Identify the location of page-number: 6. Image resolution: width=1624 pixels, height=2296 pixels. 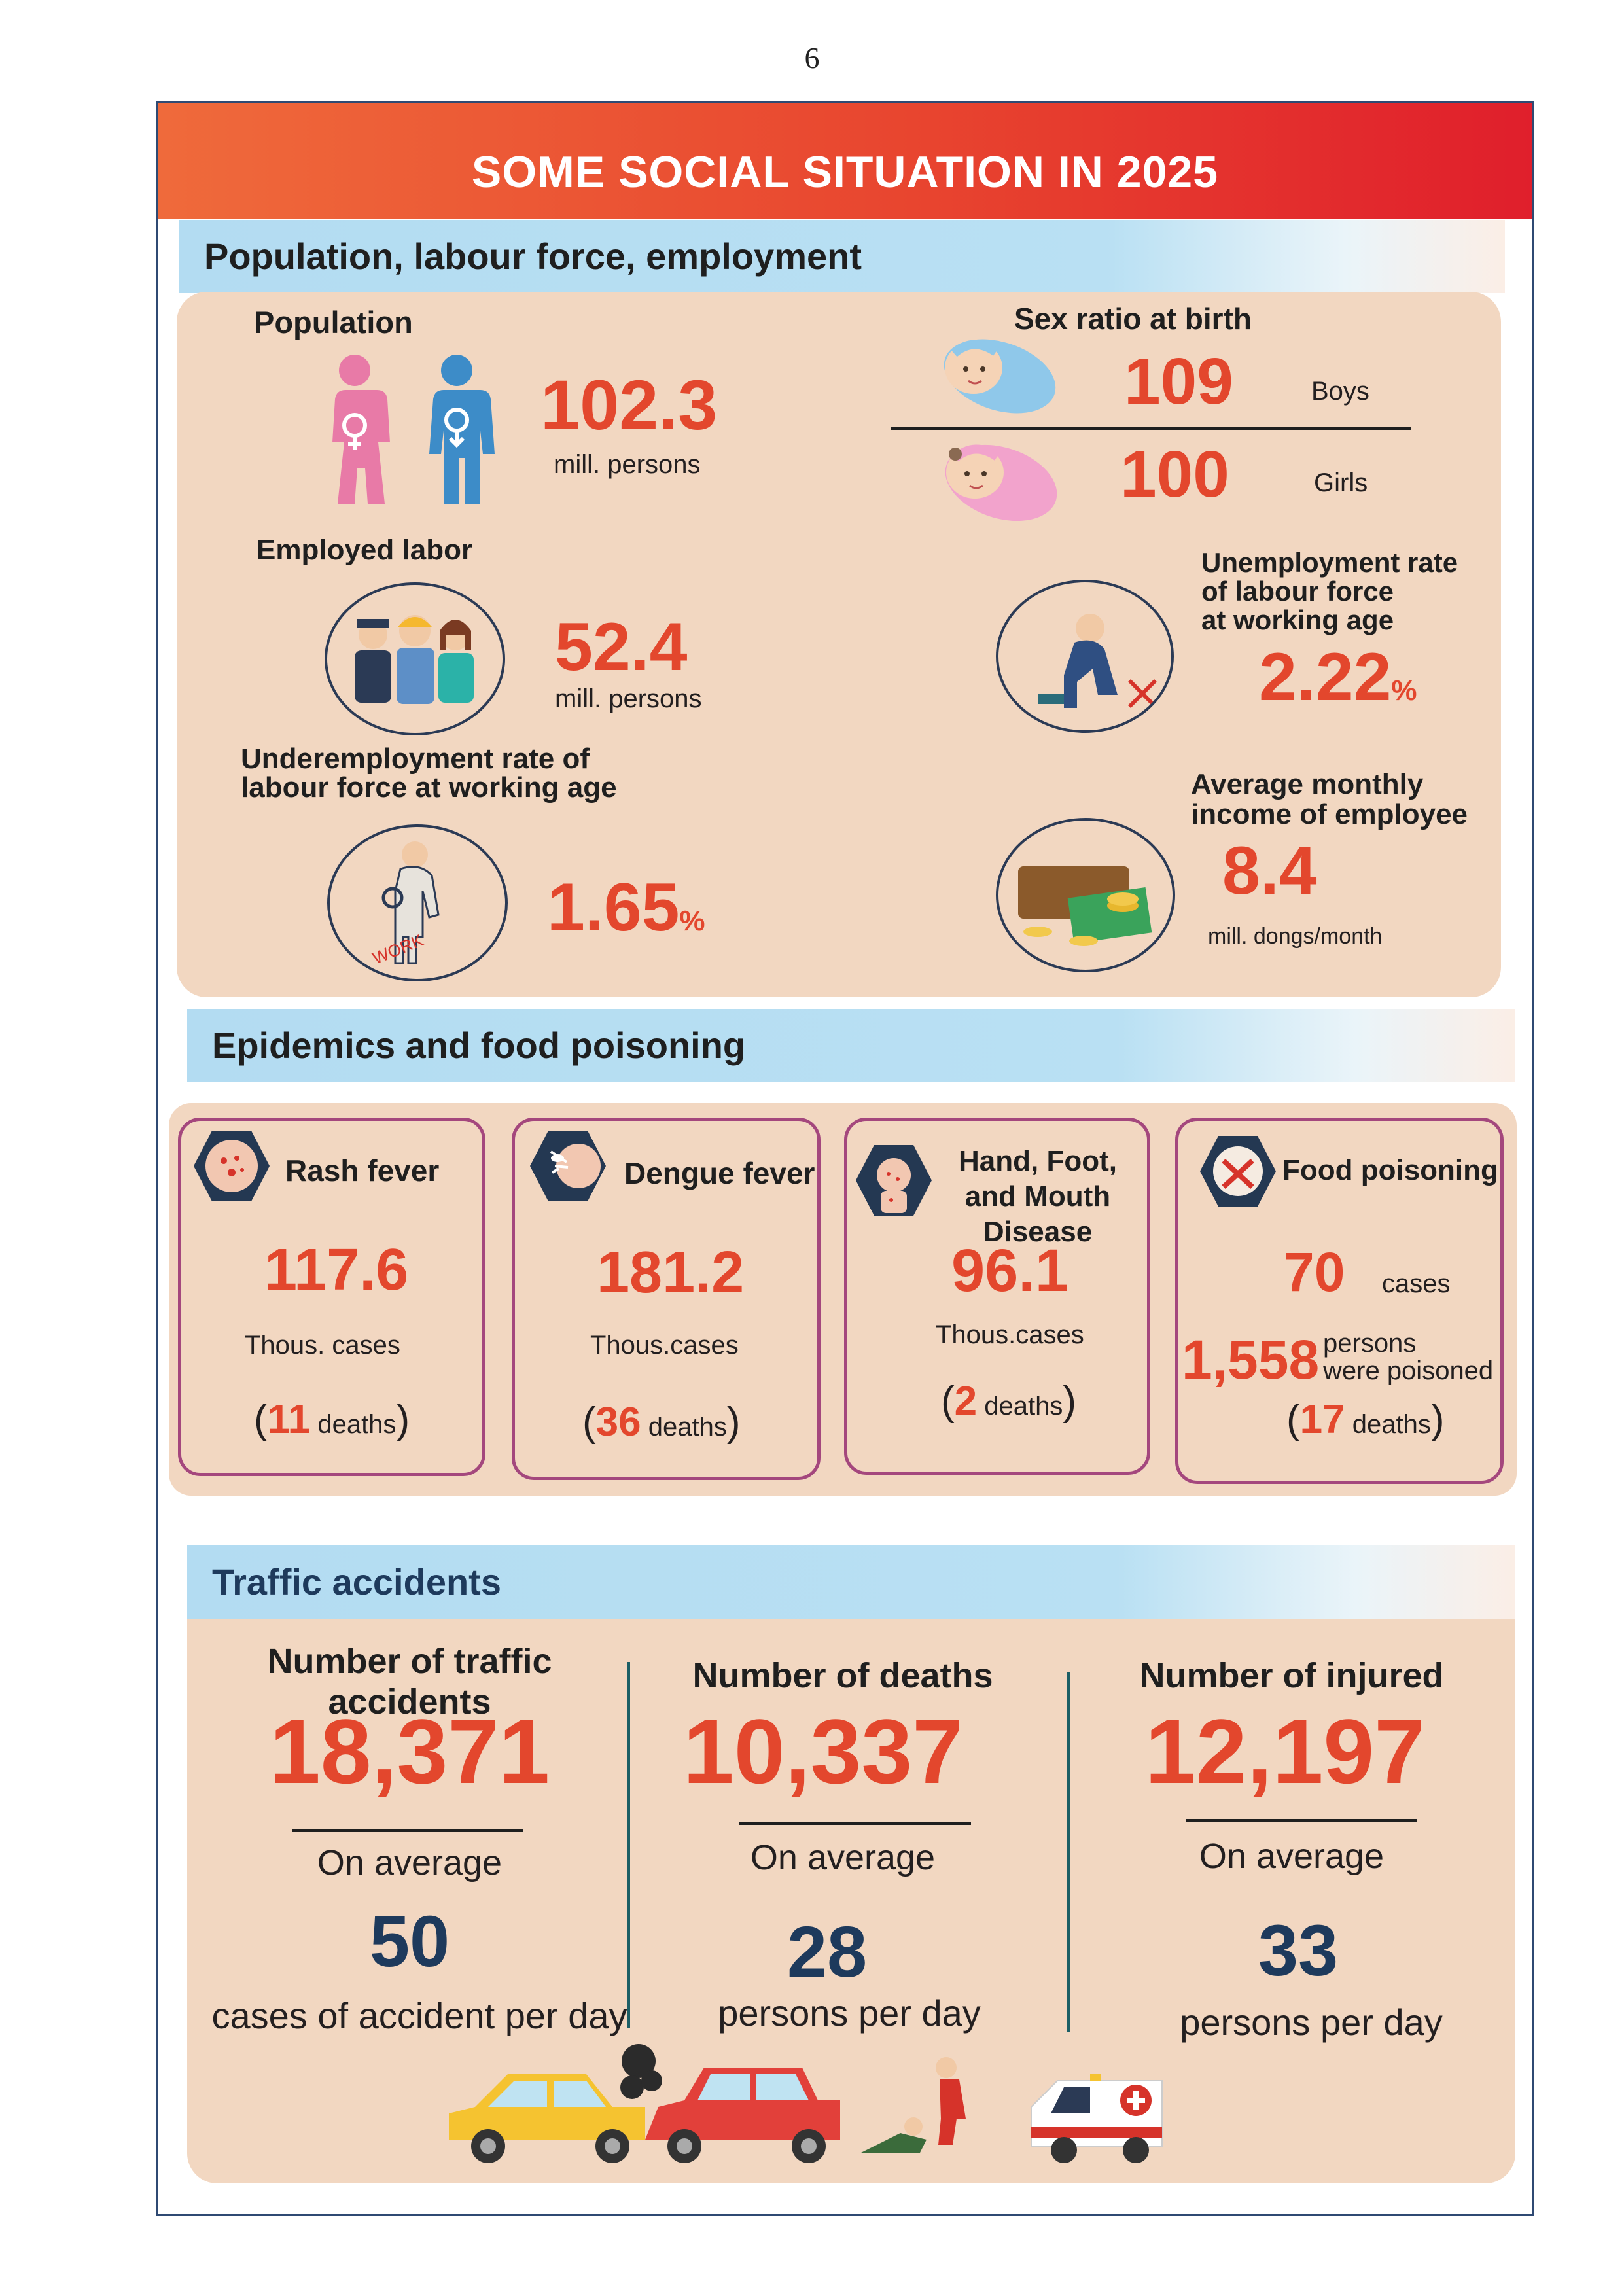
(812, 58).